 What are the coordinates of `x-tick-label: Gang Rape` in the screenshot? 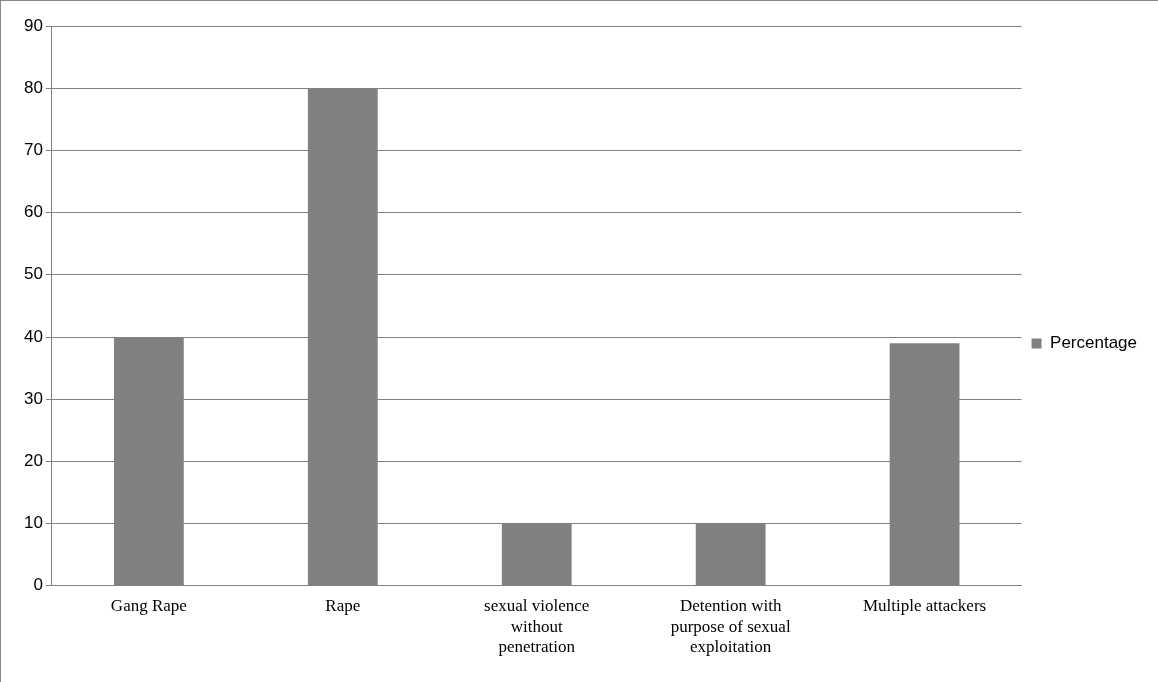 It's located at (148, 606).